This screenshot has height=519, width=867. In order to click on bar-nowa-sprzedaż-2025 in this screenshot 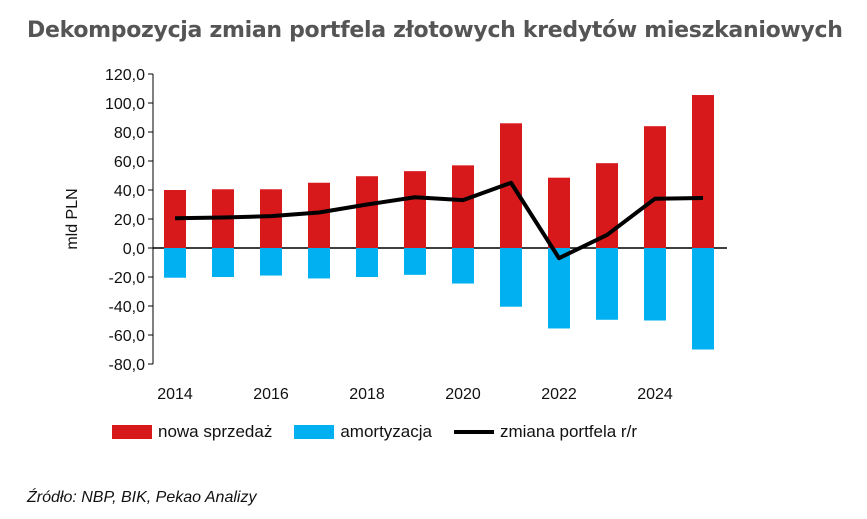, I will do `click(703, 172)`.